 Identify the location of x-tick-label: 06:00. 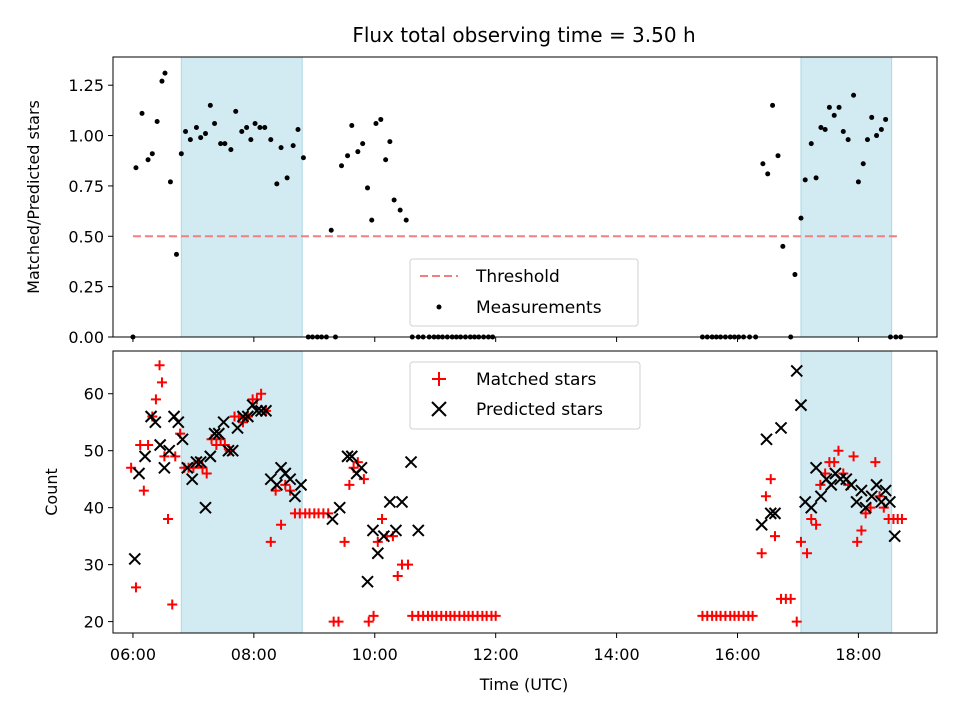
(133, 654).